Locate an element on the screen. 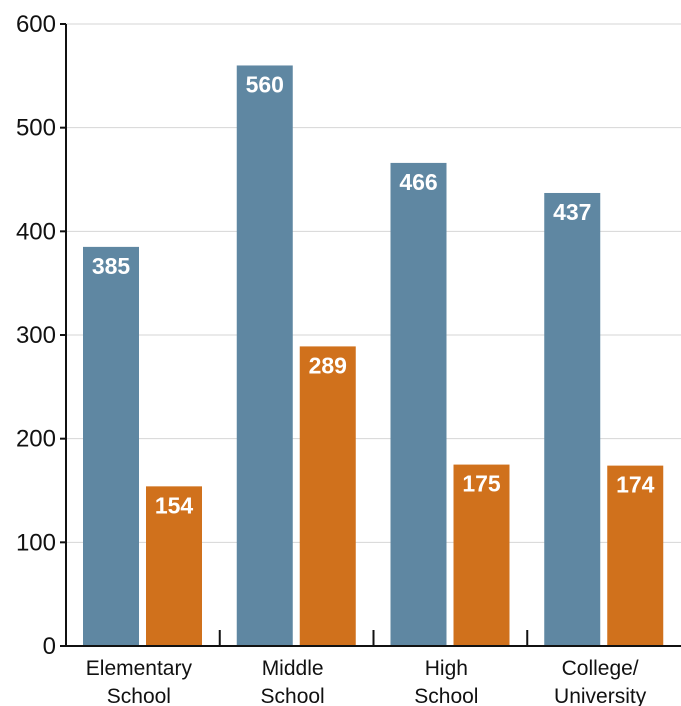 The height and width of the screenshot is (706, 681). x-category-label: Middle is located at coordinates (293, 668).